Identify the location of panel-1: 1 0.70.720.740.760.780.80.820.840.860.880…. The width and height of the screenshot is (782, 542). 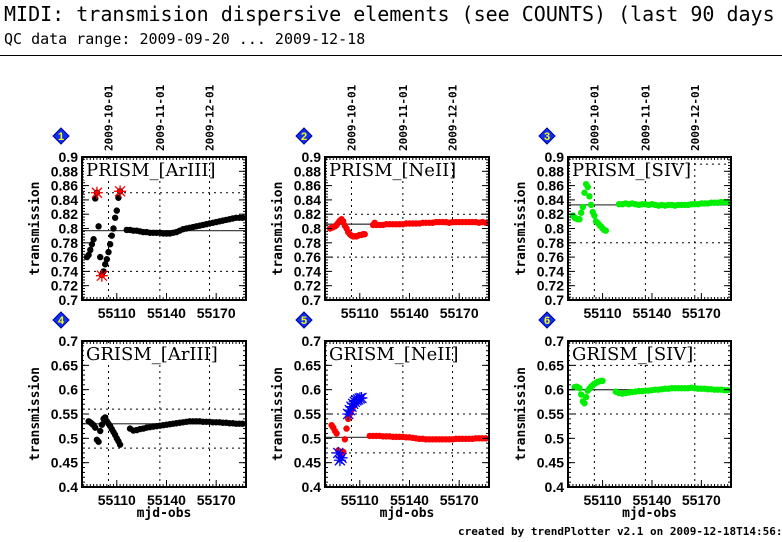
(137, 202).